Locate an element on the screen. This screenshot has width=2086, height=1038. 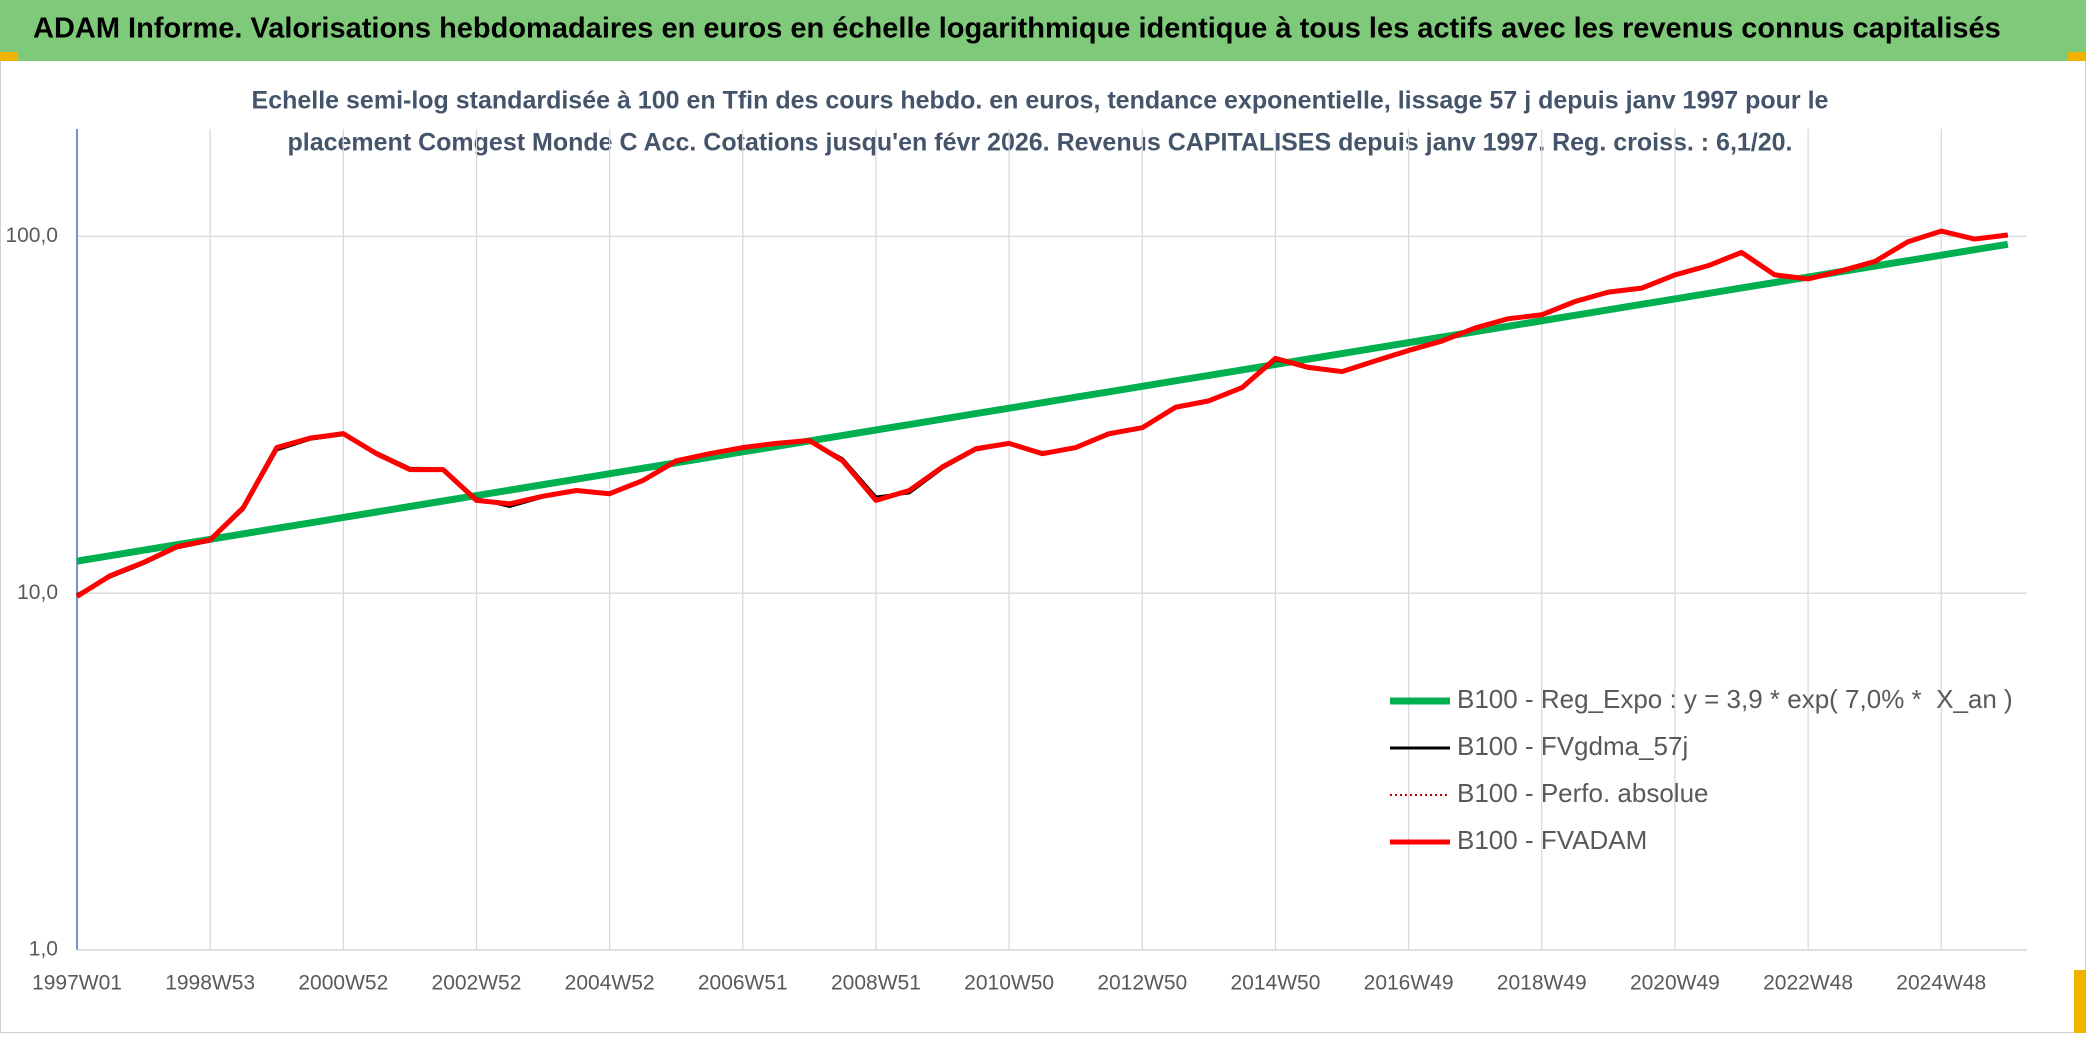
title-bar is located at coordinates (1043, 30).